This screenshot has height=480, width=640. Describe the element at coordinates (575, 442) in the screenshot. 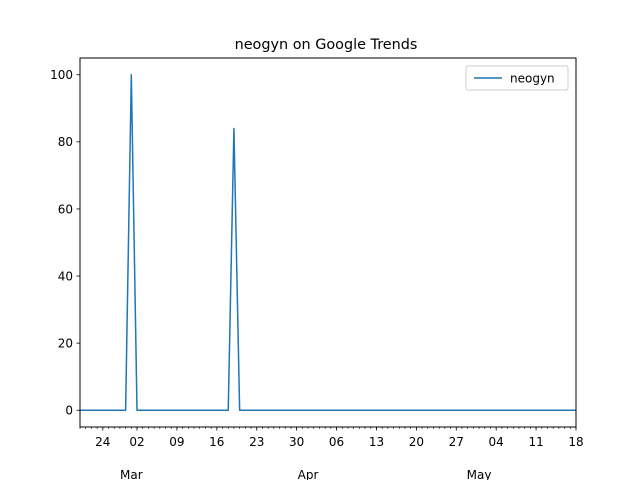

I see `x-tick-label: 18` at that location.